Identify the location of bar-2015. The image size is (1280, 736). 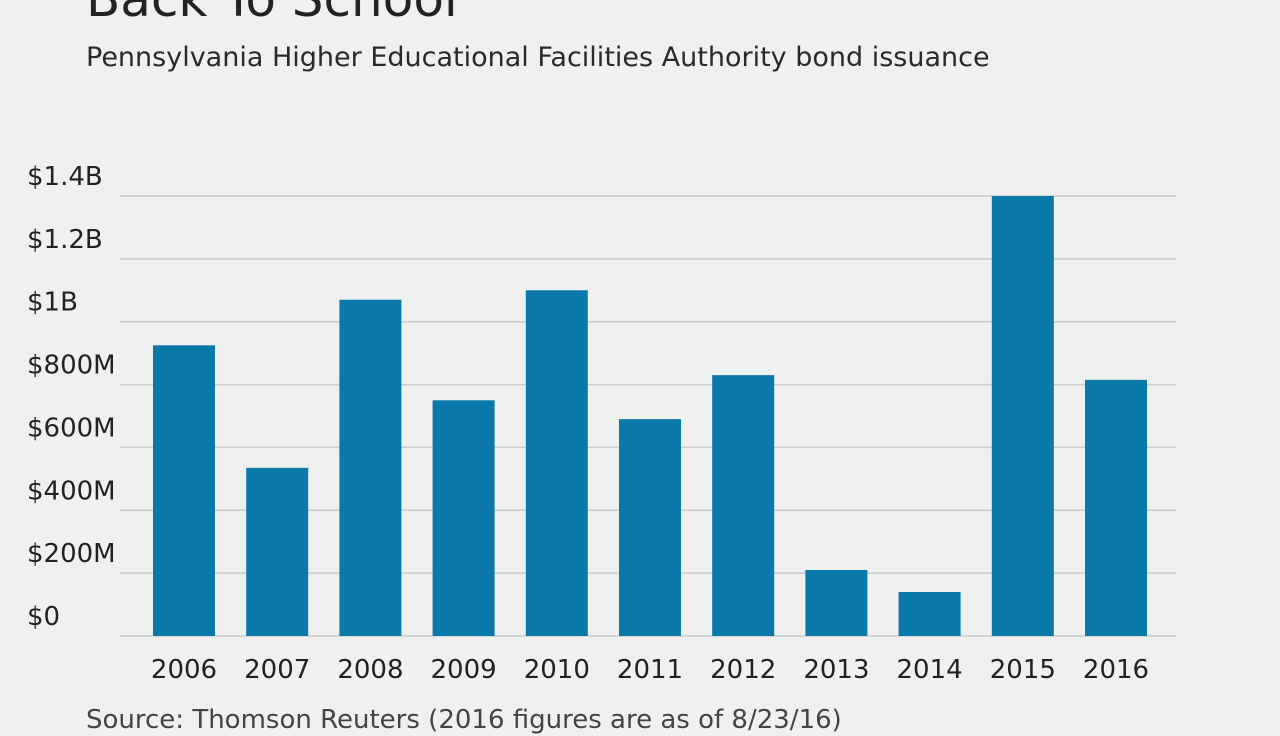
(1022, 416).